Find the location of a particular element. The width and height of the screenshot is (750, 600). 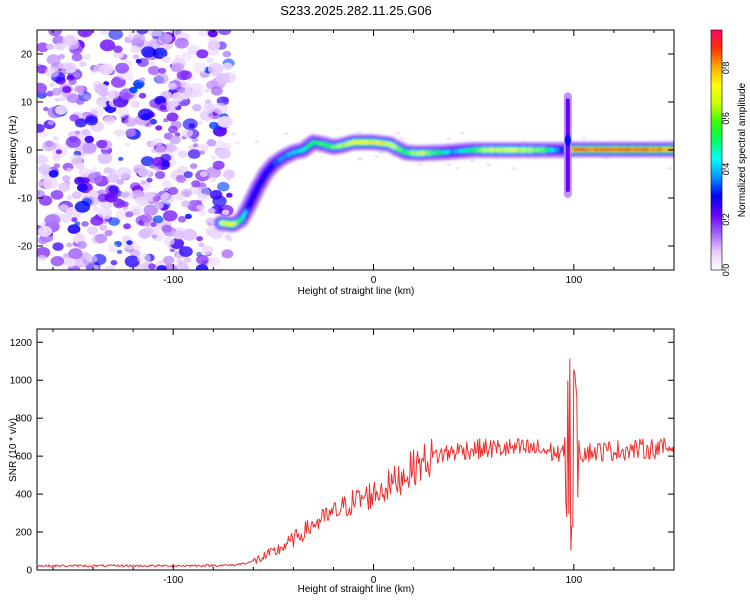

colorbar-bar is located at coordinates (716, 150).